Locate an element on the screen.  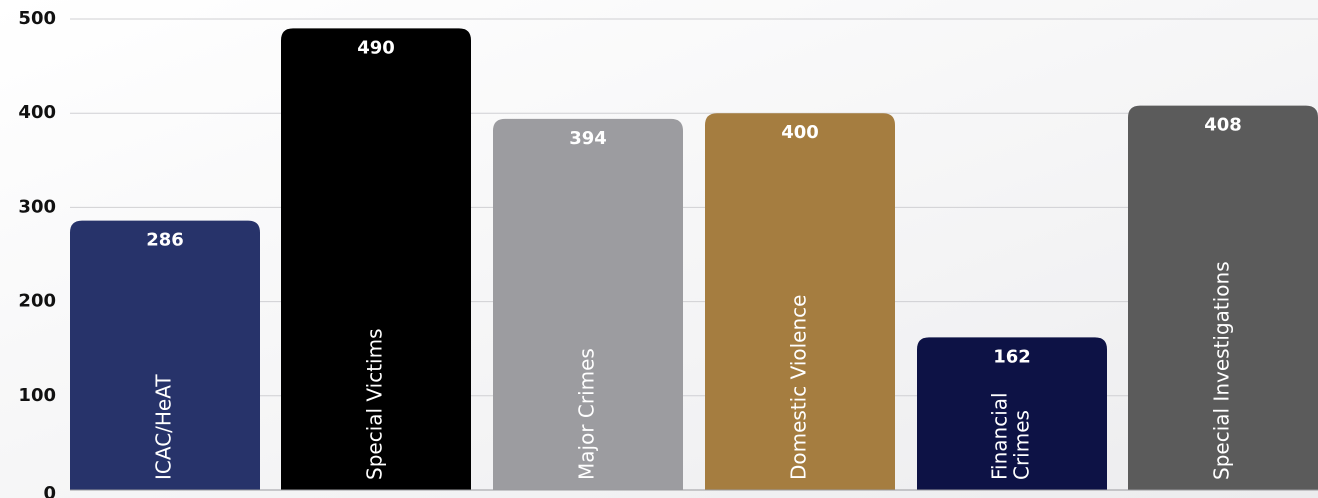
bar-category-label: Special Victims is located at coordinates (375, 404).